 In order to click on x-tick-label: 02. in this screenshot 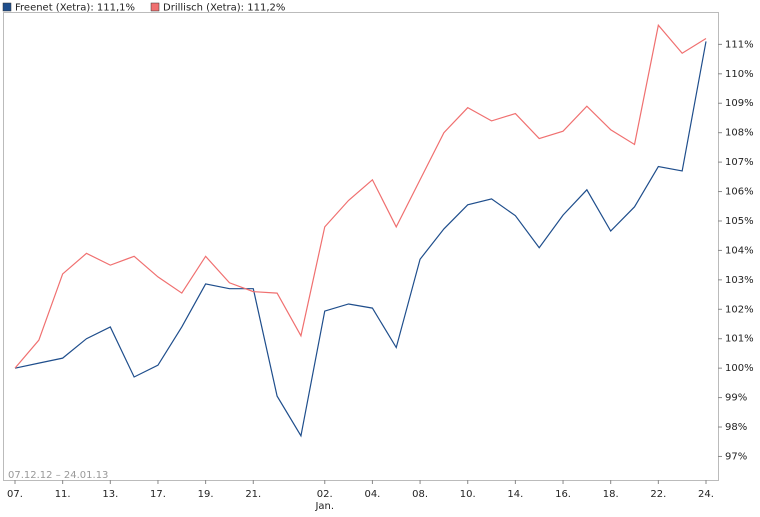, I will do `click(325, 494)`.